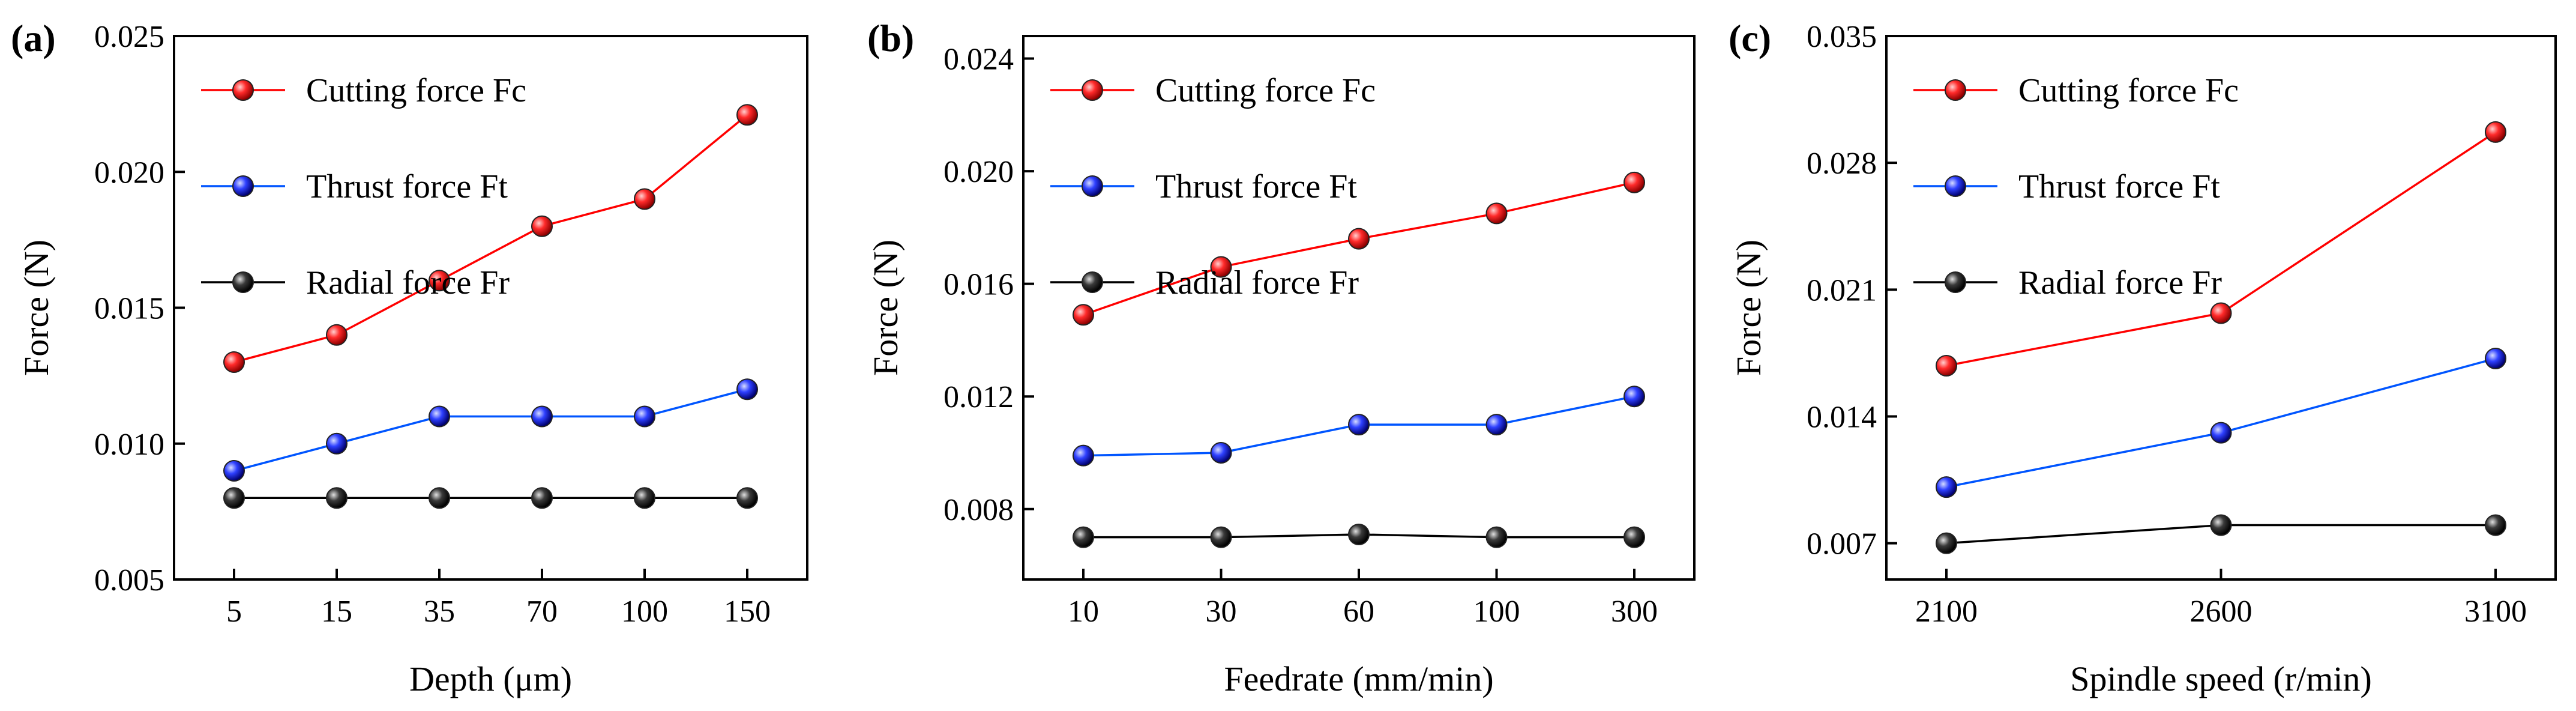 Image resolution: width=2576 pixels, height=711 pixels. I want to click on y-tick-label: 0.008, so click(978, 510).